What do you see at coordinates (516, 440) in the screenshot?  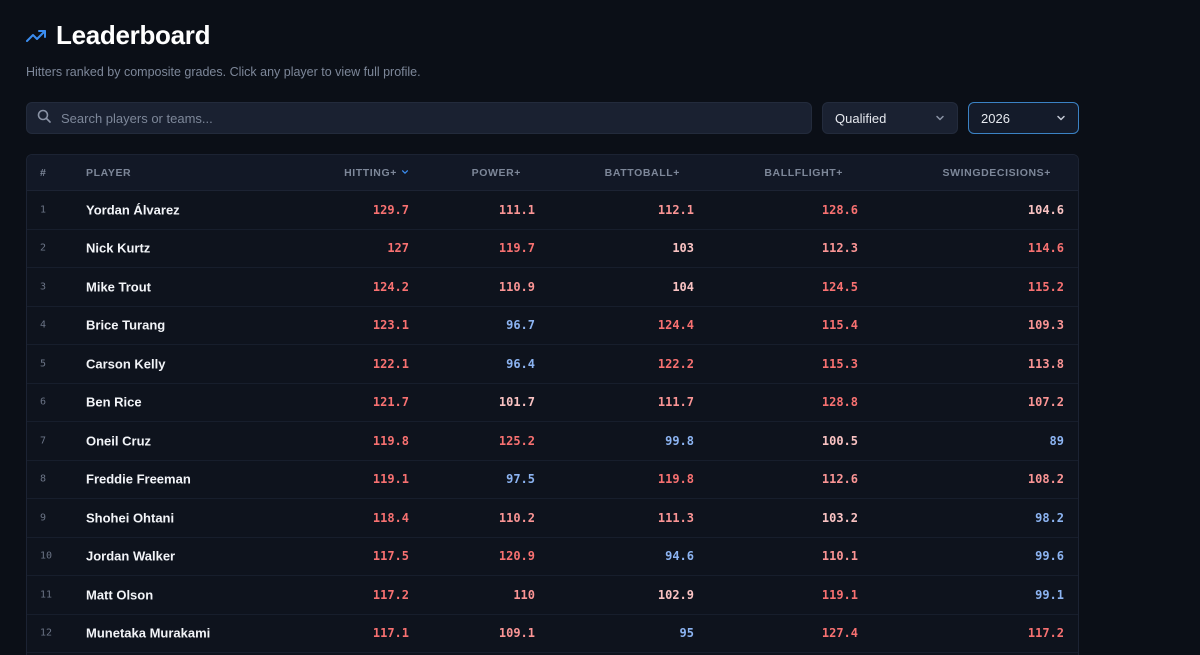 I see `power-value-cell: 125.2` at bounding box center [516, 440].